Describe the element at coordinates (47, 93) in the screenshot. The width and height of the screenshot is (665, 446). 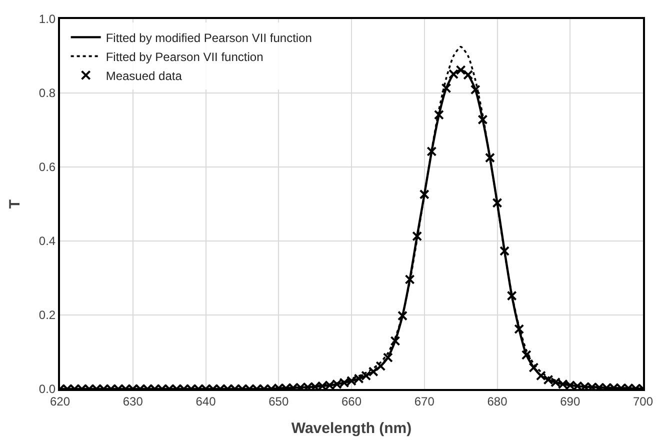
I see `y-tick-label: 0.8` at that location.